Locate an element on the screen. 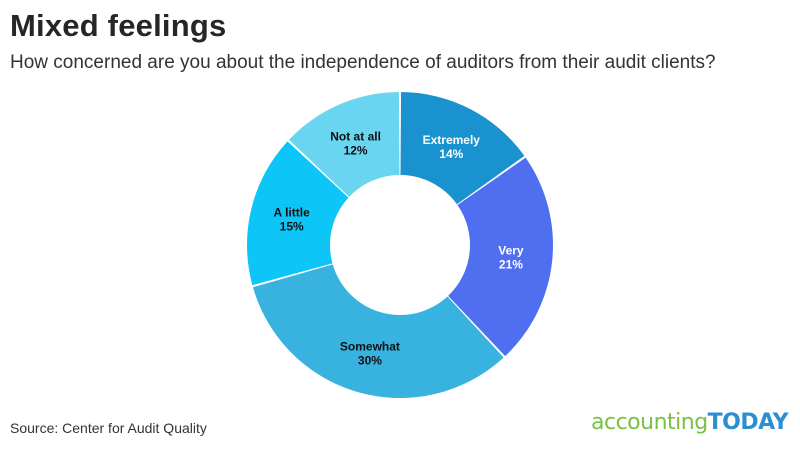  accounting-today-logo: accountingTODAY is located at coordinates (690, 422).